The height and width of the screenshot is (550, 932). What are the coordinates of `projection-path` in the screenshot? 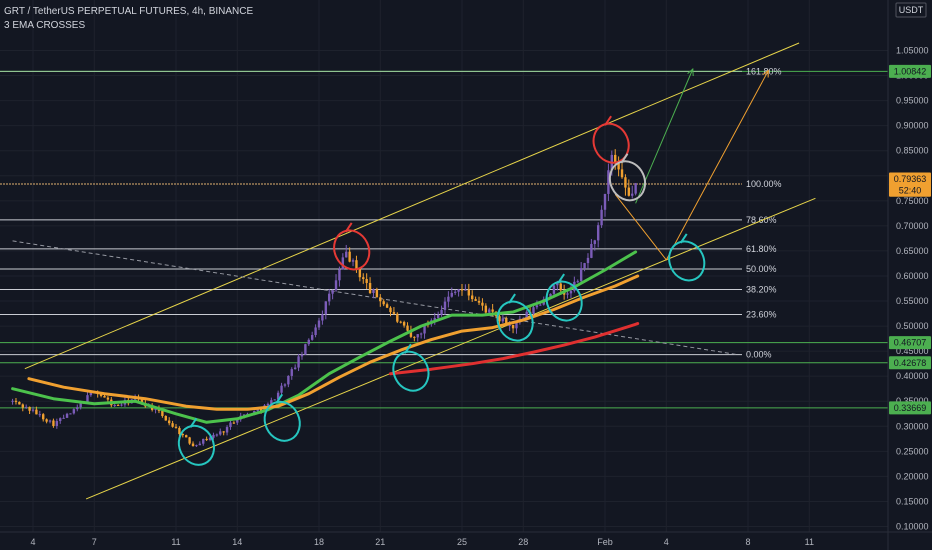 It's located at (691, 165).